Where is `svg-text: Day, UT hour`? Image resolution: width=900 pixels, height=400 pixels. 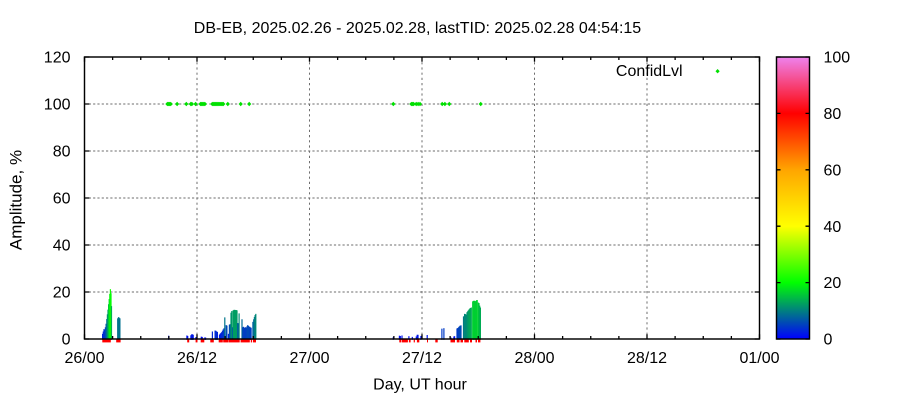
svg-text: Day, UT hour is located at coordinates (420, 385).